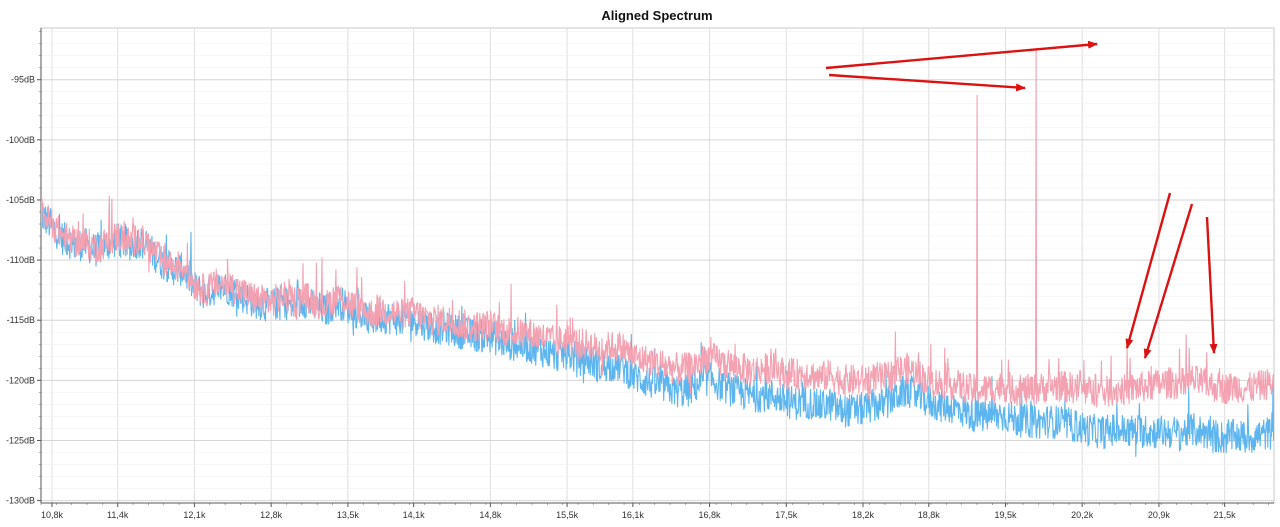  Describe the element at coordinates (1082, 515) in the screenshot. I see `x-tick-label: 20,2k` at that location.